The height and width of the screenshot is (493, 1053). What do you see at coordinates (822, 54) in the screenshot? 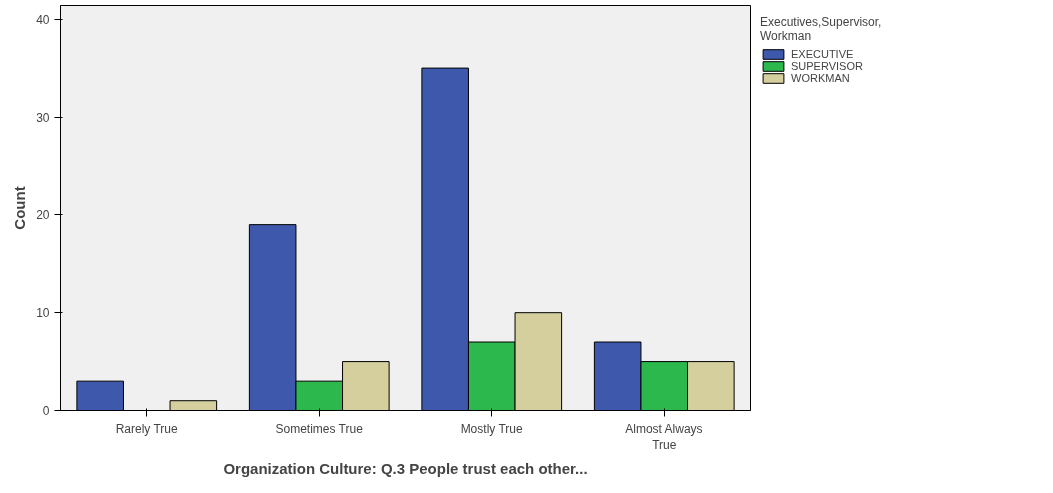
I see `legend-label: EXECUTIVE` at bounding box center [822, 54].